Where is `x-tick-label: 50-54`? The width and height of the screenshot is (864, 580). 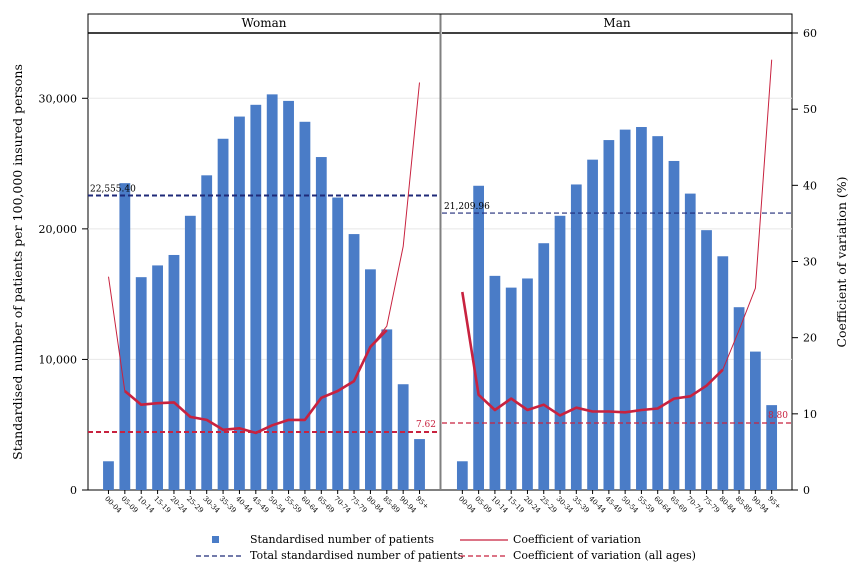 x-tick-label: 50-54 is located at coordinates (277, 505).